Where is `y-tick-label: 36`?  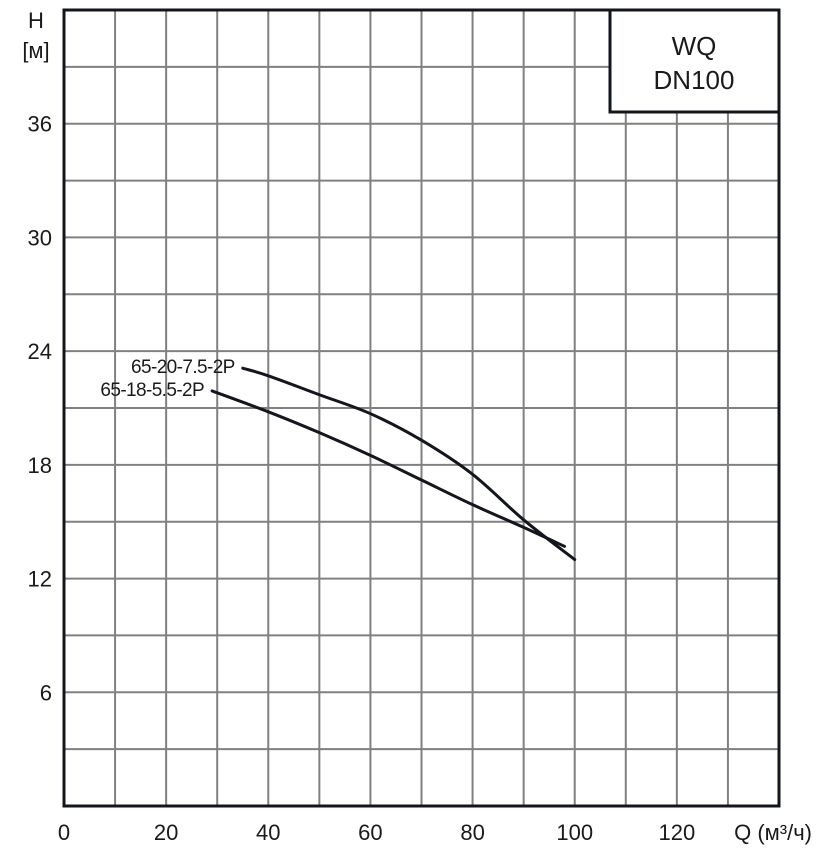 y-tick-label: 36 is located at coordinates (40, 124).